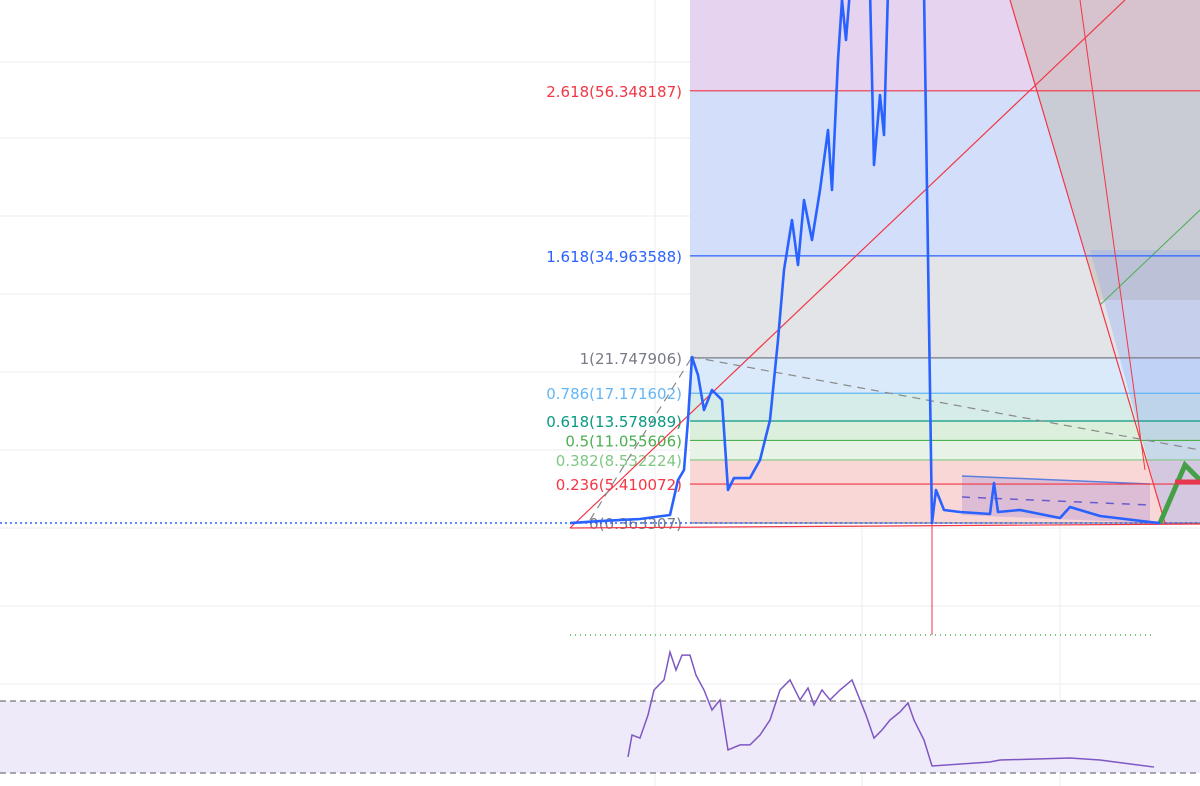 The width and height of the screenshot is (1200, 786). What do you see at coordinates (600, 737) in the screenshot?
I see `oscillator-band` at bounding box center [600, 737].